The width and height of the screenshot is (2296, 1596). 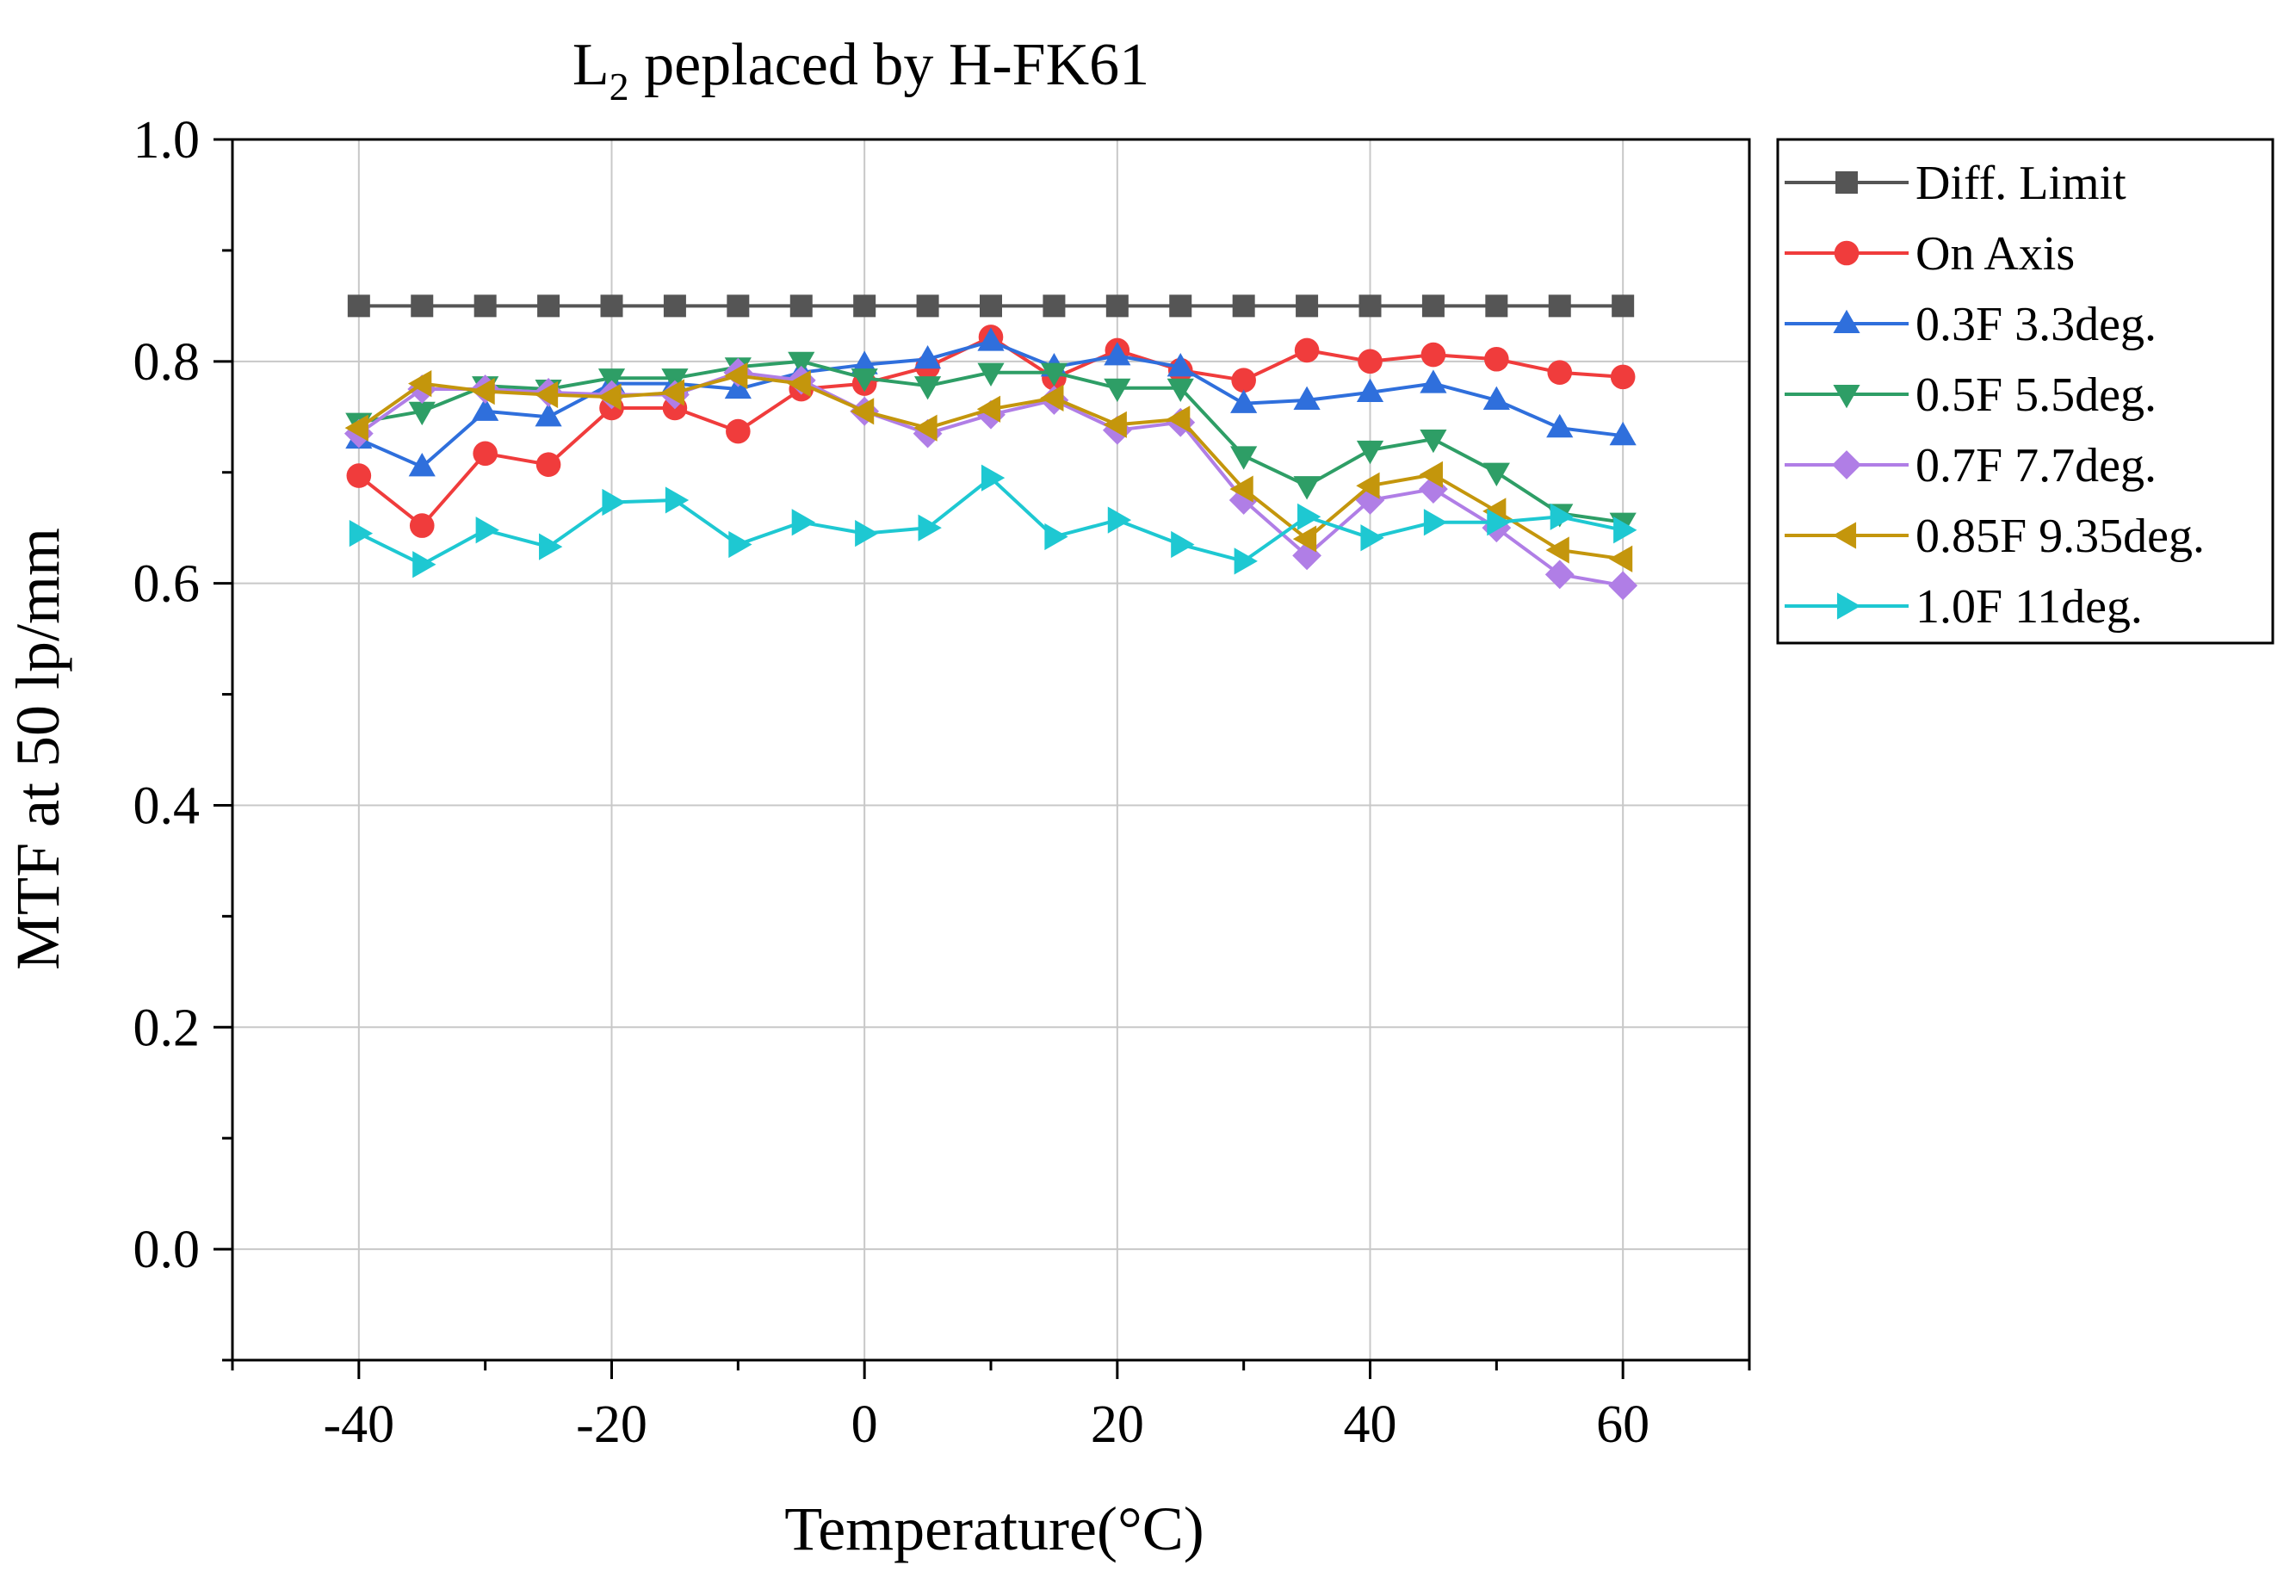 What do you see at coordinates (2020, 183) in the screenshot?
I see `legend-label: Diff. Limit` at bounding box center [2020, 183].